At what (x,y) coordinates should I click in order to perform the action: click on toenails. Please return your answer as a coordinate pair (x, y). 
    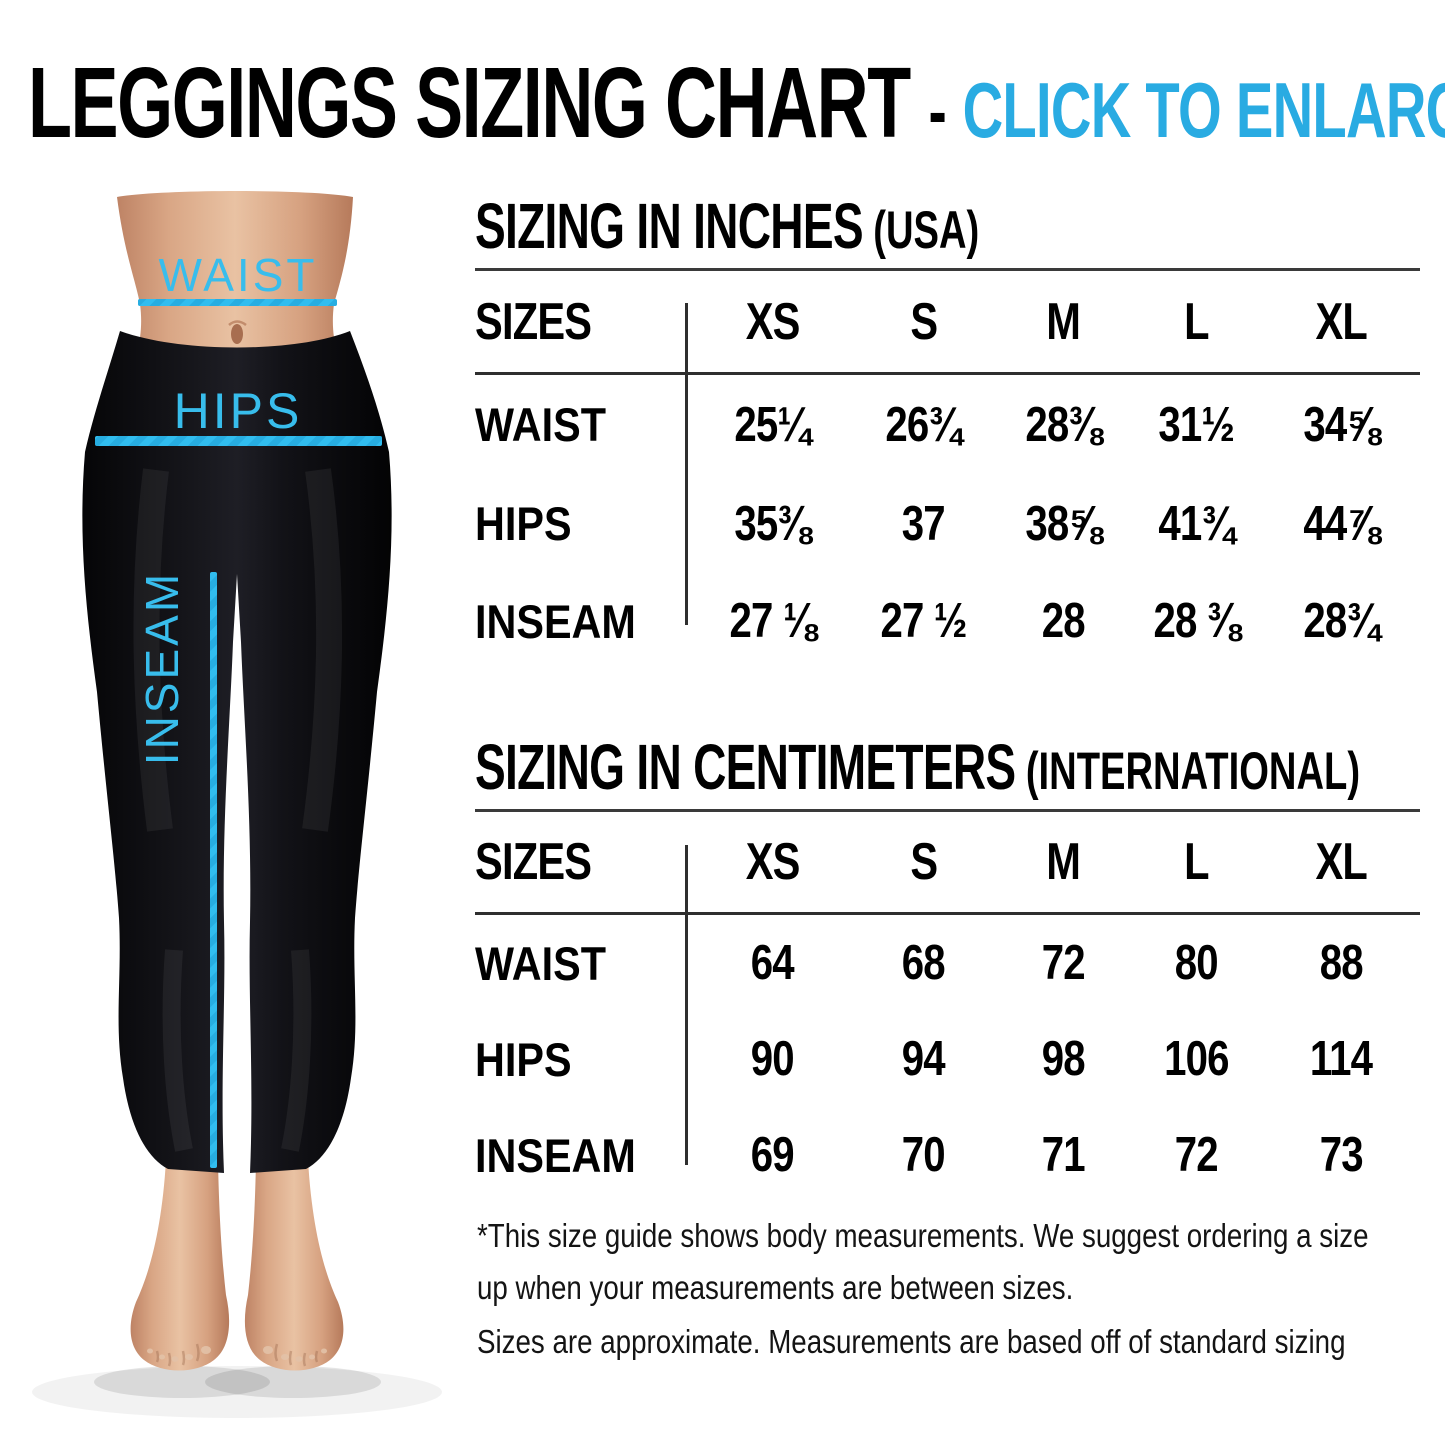
    Looking at the image, I should click on (237, 1354).